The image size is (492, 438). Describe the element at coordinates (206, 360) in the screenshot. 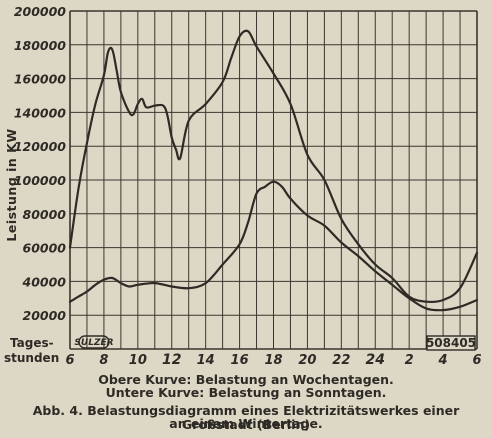

I see `x-tick-label: 14` at that location.